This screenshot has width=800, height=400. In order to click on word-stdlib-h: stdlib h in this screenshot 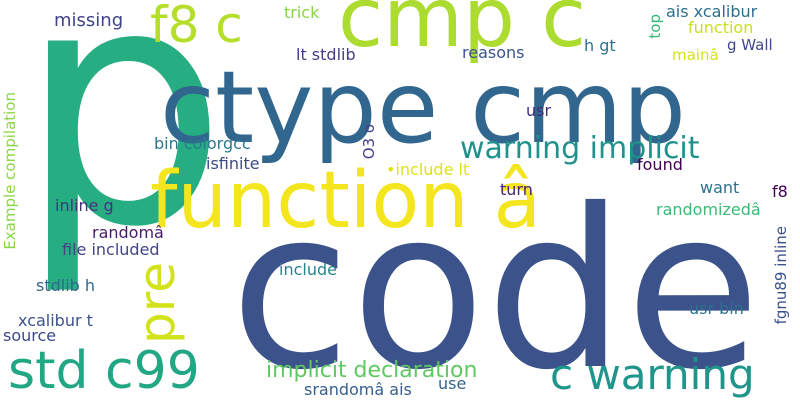, I will do `click(66, 285)`.